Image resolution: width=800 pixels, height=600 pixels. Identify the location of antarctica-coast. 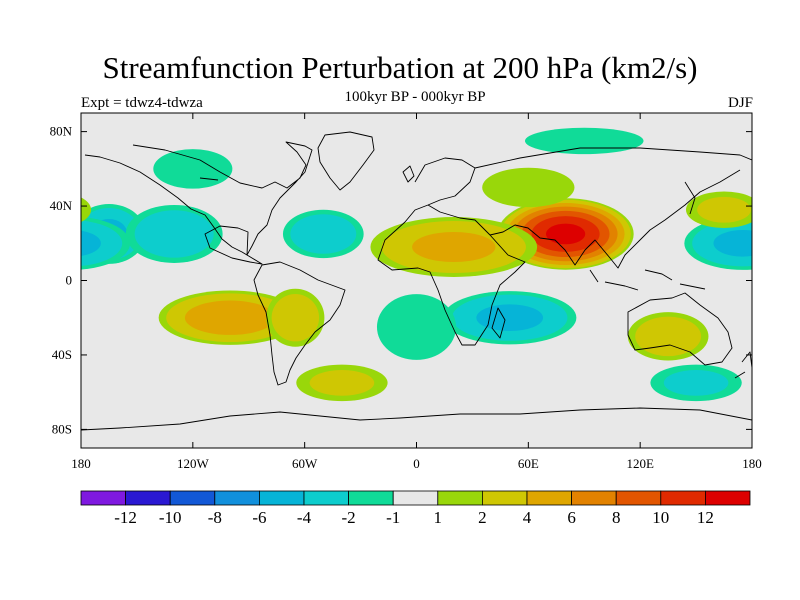
(416, 419).